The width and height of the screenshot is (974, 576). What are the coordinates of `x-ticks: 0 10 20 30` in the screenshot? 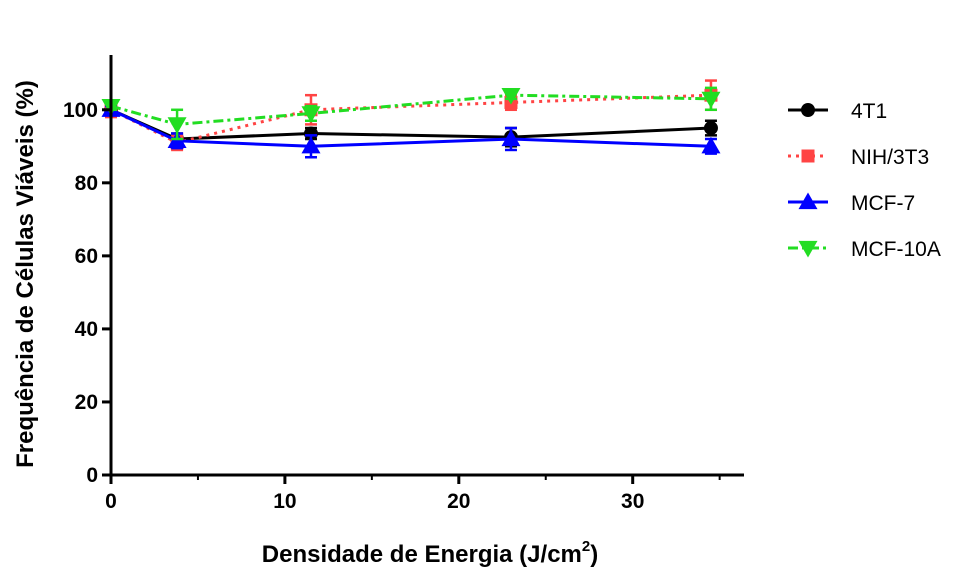 It's located at (413, 494).